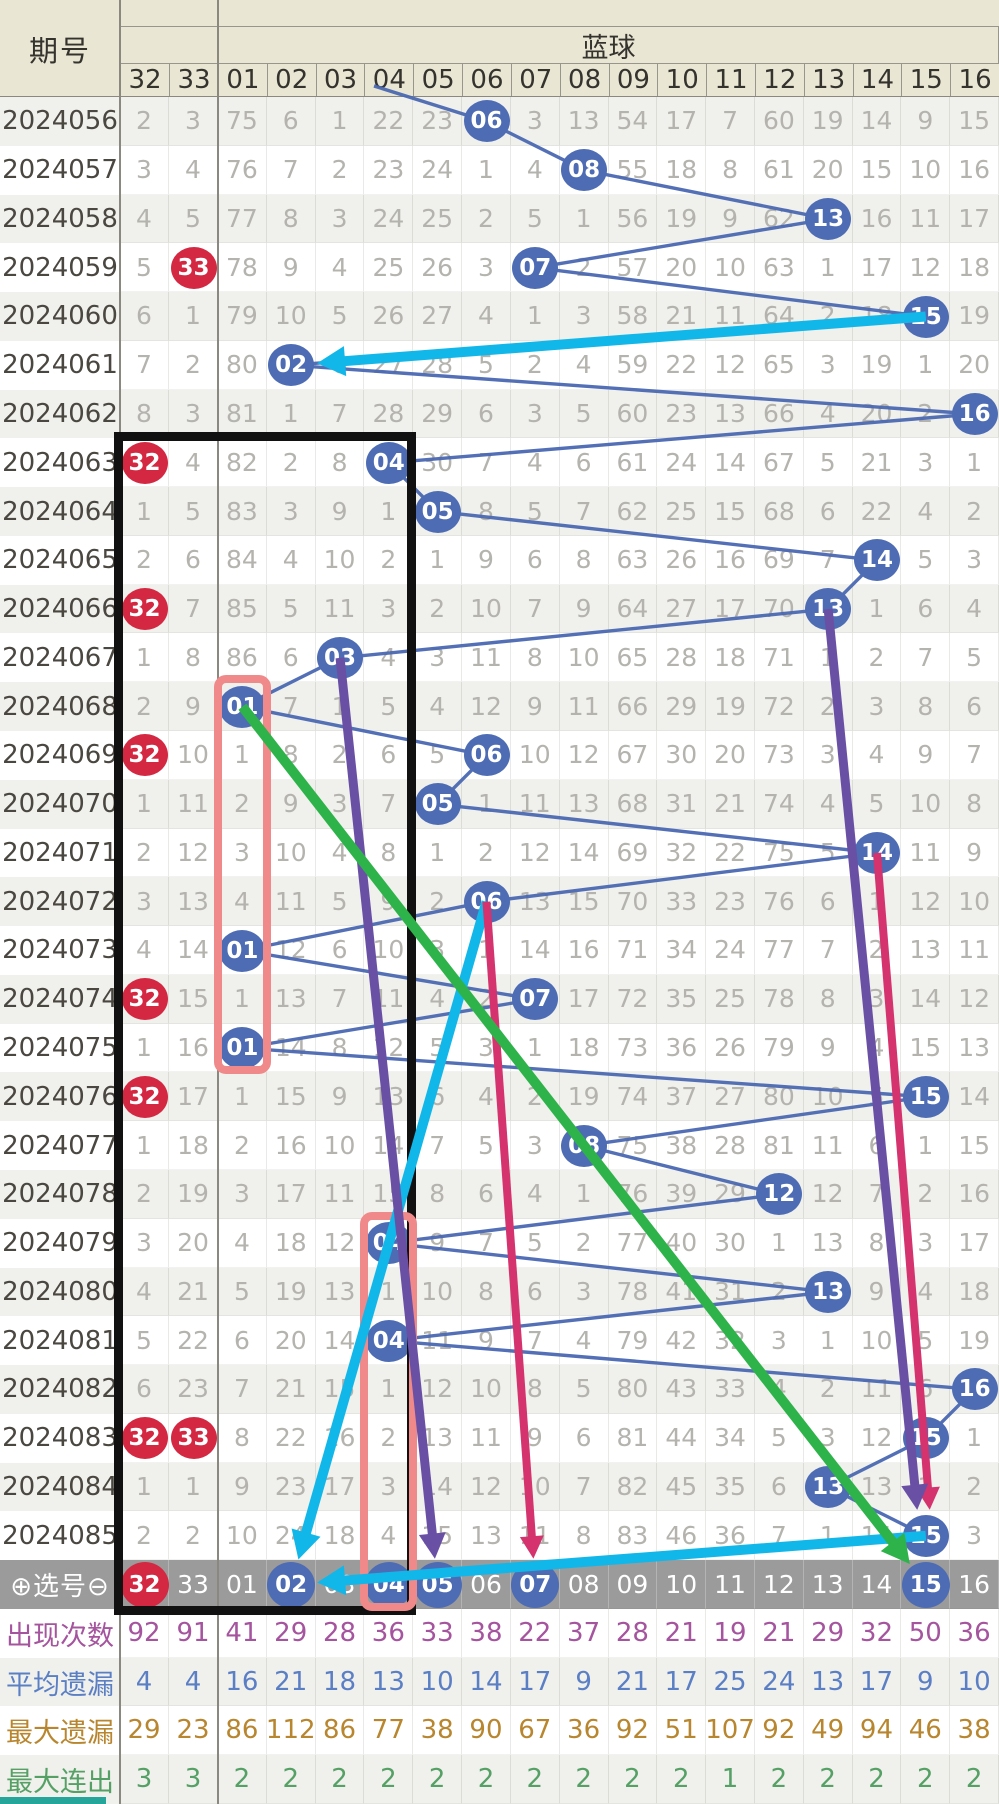 This screenshot has width=999, height=1804. Describe the element at coordinates (633, 707) in the screenshot. I see `miss-count-cell: 66` at that location.